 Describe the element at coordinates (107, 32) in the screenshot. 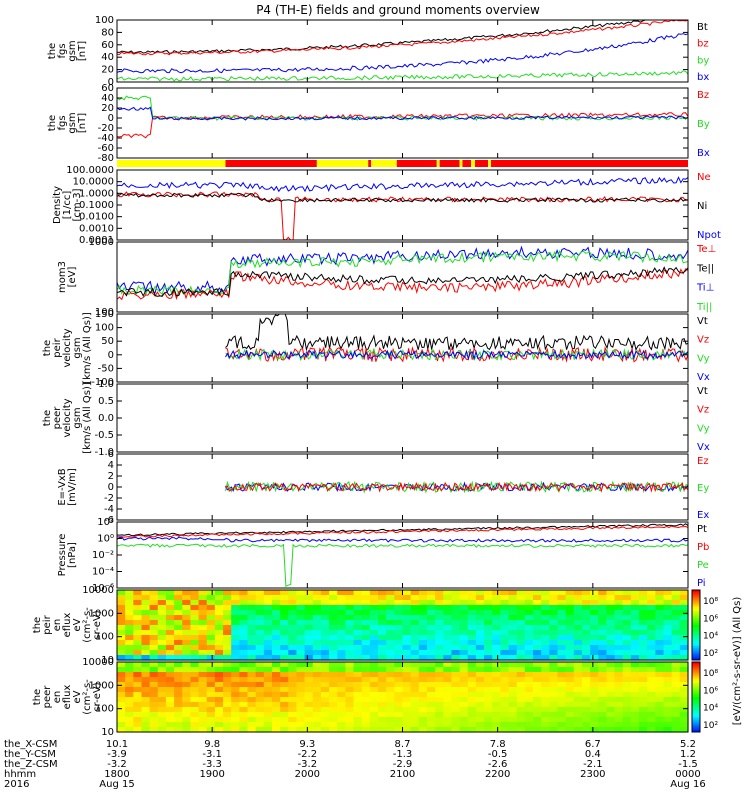

I see `fgs-gsm-magnitude-tick-label: 80` at that location.